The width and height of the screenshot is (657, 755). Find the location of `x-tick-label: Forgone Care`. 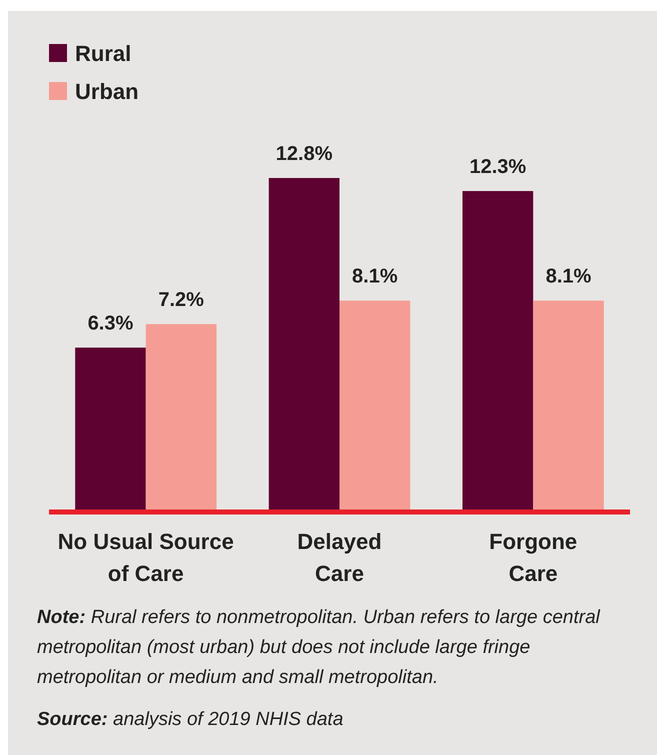

x-tick-label: Forgone Care is located at coordinates (533, 557).